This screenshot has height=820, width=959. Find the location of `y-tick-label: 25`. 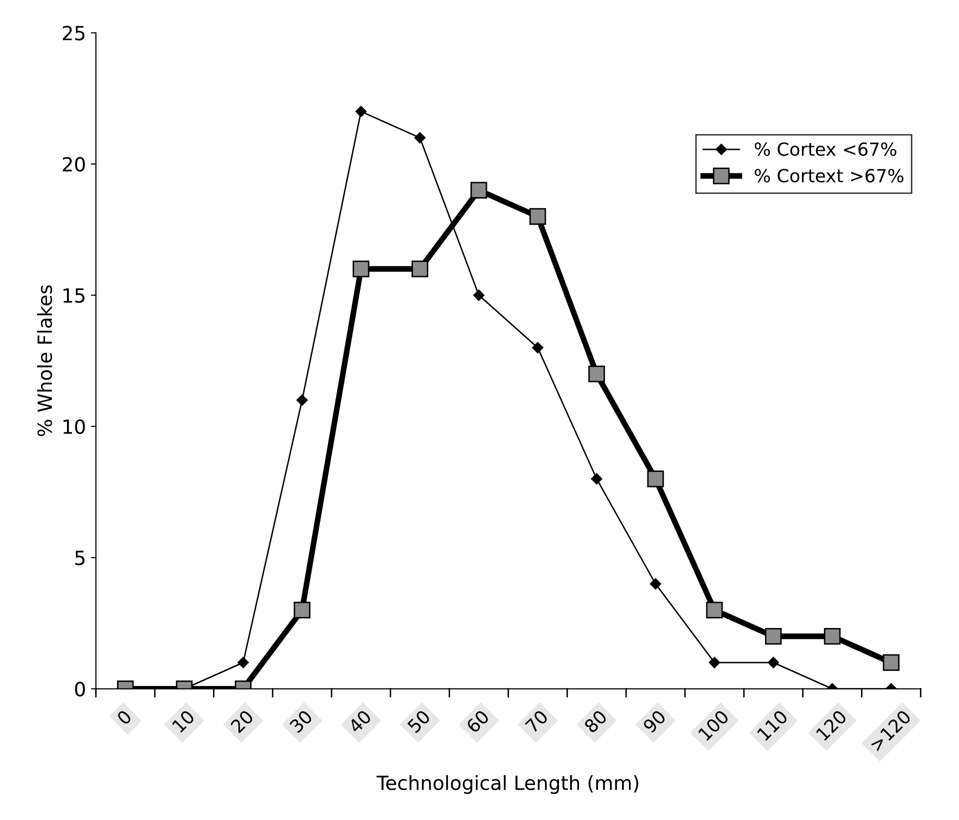

y-tick-label: 25 is located at coordinates (73, 33).